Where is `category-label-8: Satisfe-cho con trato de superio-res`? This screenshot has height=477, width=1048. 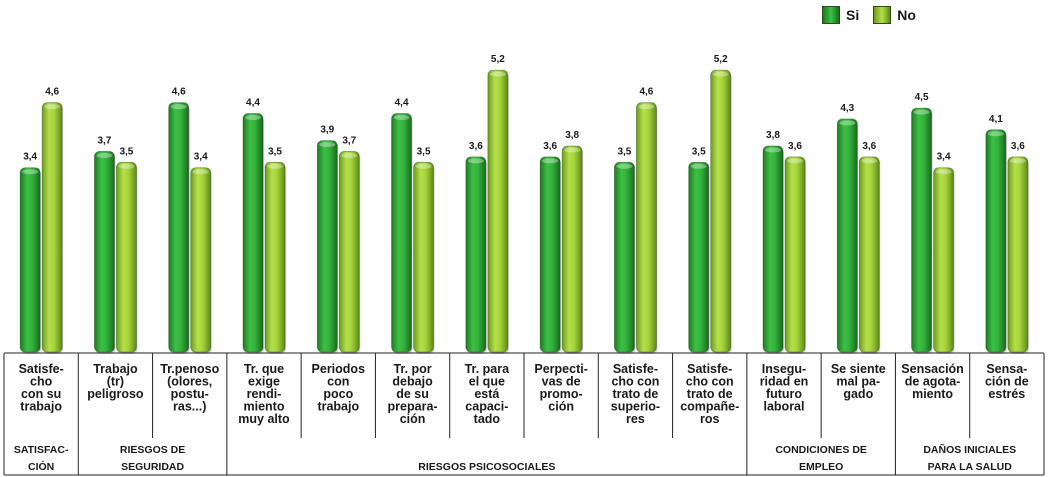
category-label-8: Satisfe-cho con trato de superio-res is located at coordinates (635, 394).